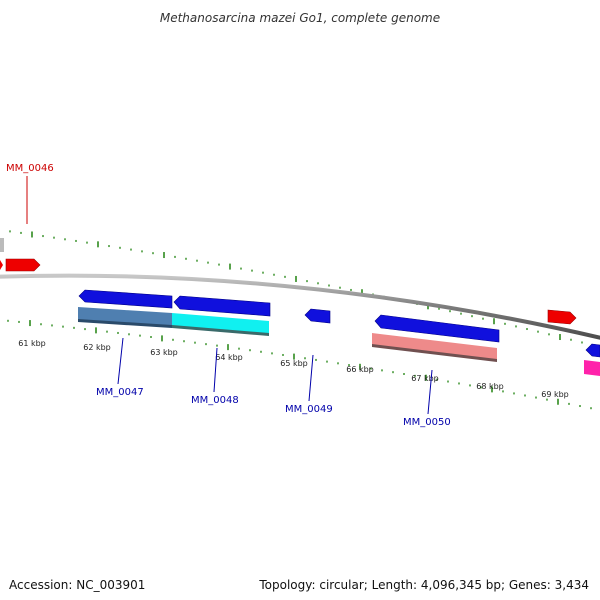 This screenshot has width=600, height=600. I want to click on cds-bar-mm0050-shadow, so click(434, 353).